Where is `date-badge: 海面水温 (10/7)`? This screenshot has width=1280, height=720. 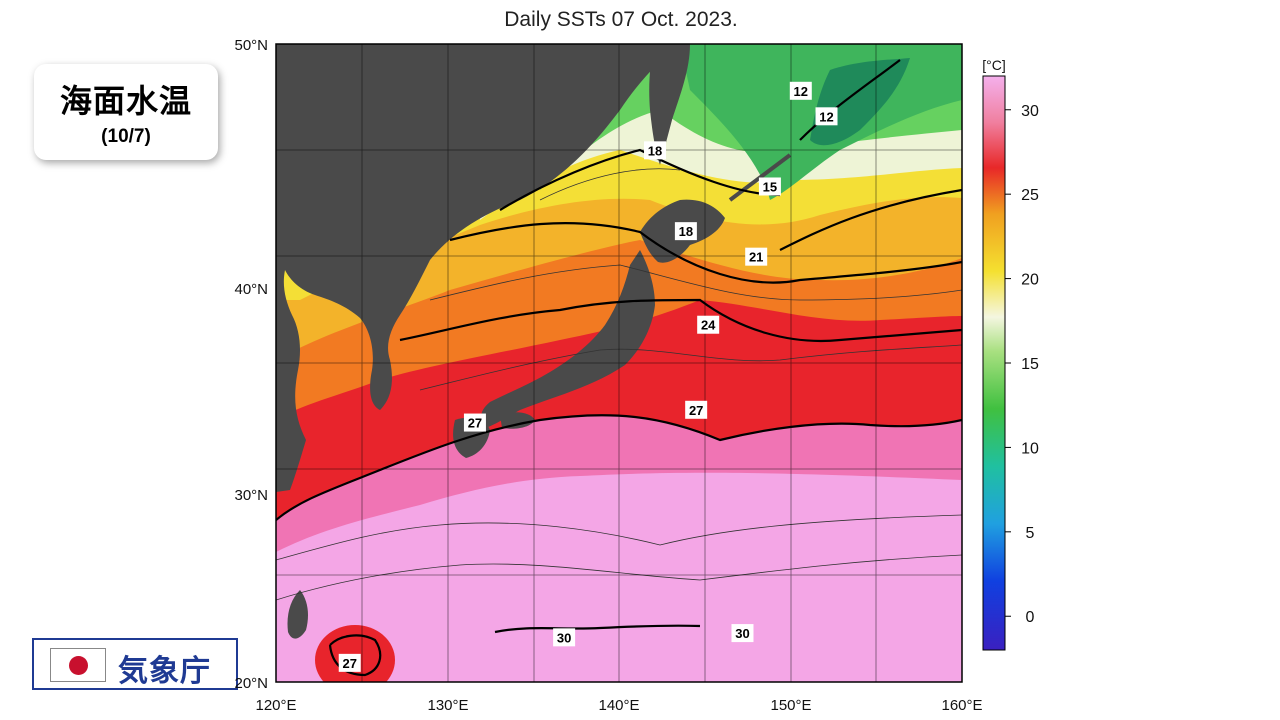
date-badge: 海面水温 (10/7) is located at coordinates (126, 112).